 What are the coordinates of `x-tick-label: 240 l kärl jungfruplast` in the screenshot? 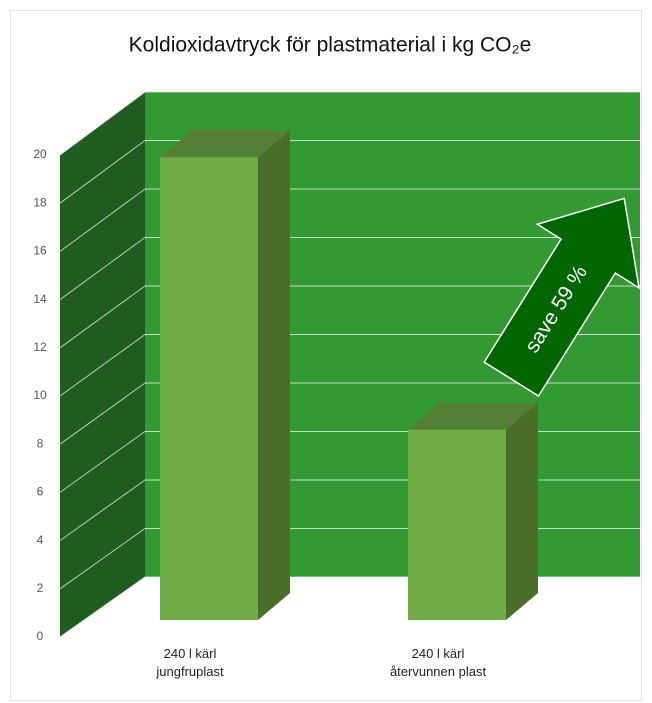 It's located at (189, 662).